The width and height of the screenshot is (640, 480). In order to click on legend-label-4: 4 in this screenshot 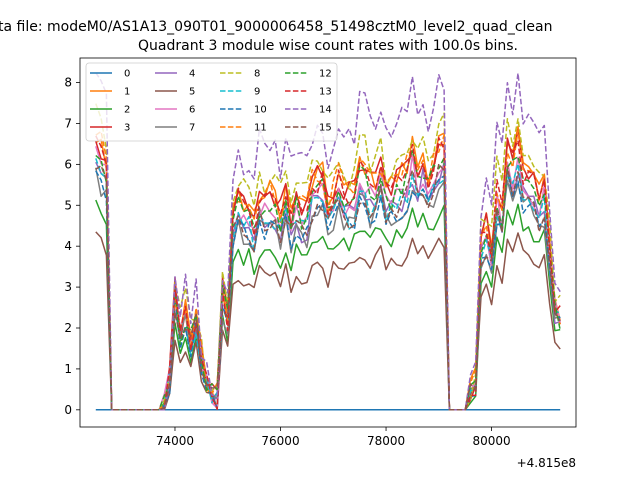, I will do `click(192, 74)`.